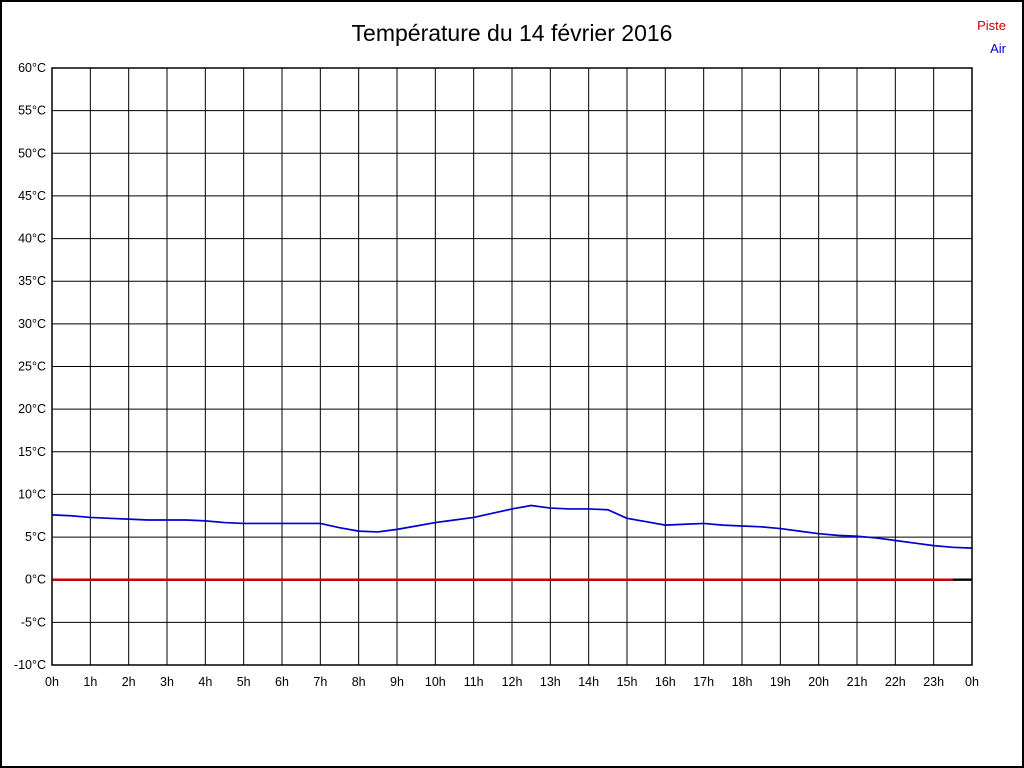  Describe the element at coordinates (703, 682) in the screenshot. I see `x-tick-label: 17h` at that location.